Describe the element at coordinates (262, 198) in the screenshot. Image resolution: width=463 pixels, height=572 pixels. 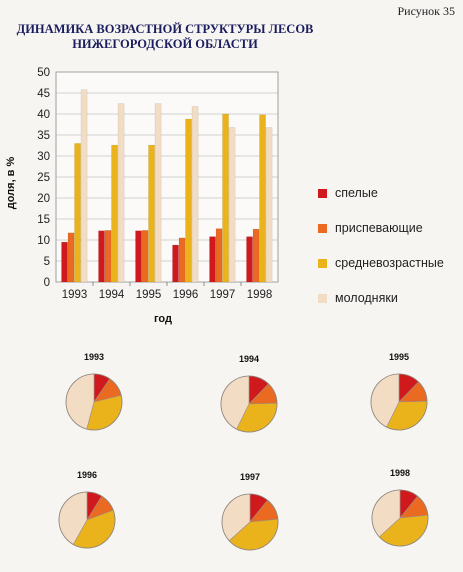
I see `bar-middle-aged-1998` at that location.